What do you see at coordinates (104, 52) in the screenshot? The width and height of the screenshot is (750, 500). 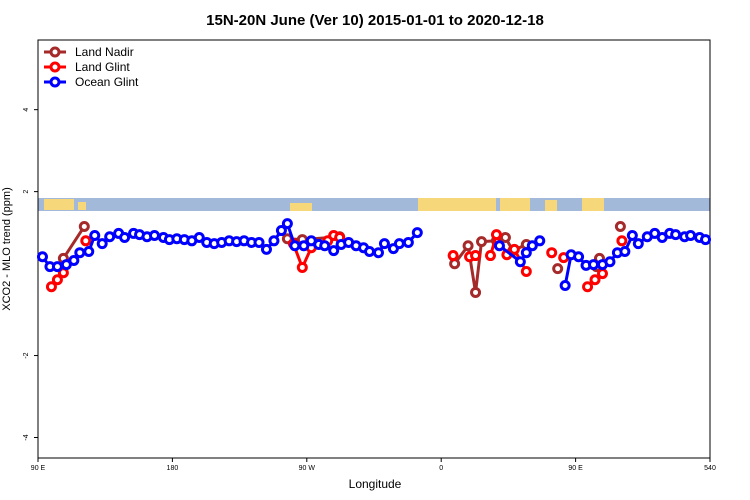 I see `legend-label: Land Nadir` at bounding box center [104, 52].